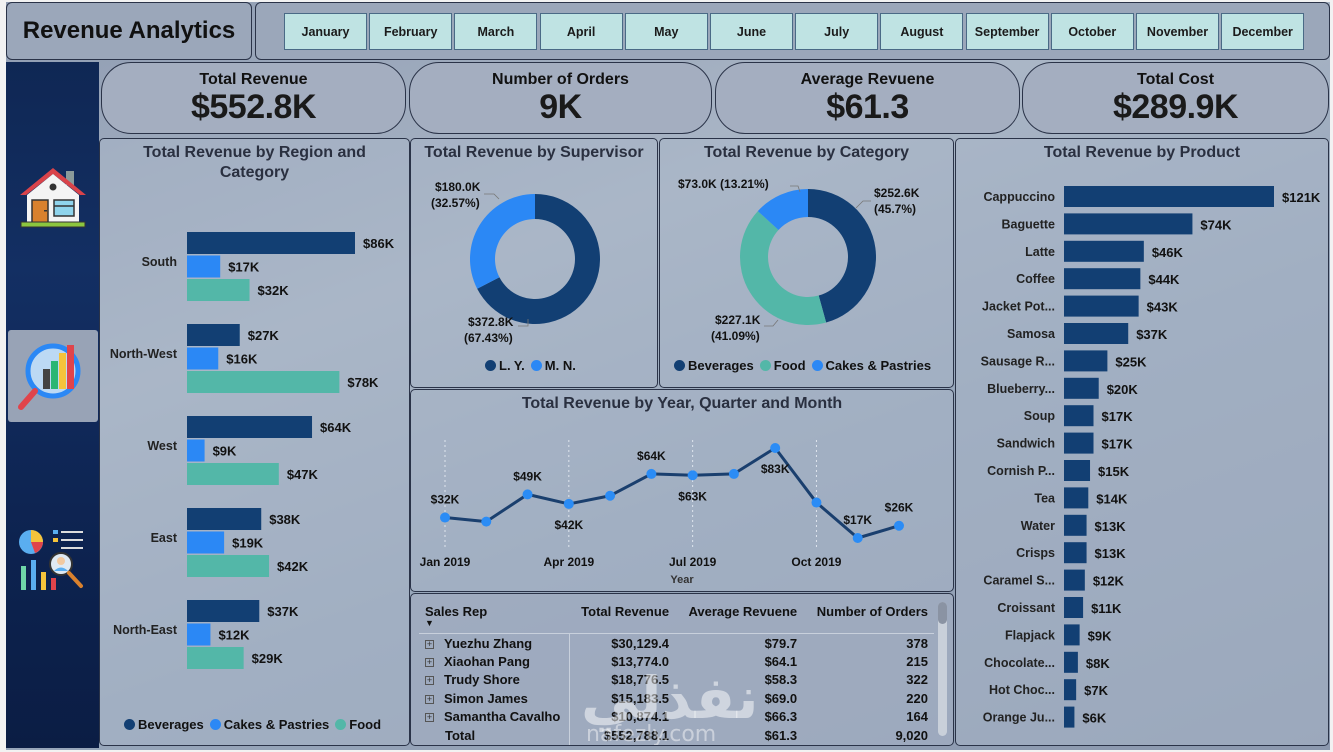 Image resolution: width=1333 pixels, height=752 pixels. What do you see at coordinates (922, 31) in the screenshot?
I see `month-button-august: August` at bounding box center [922, 31].